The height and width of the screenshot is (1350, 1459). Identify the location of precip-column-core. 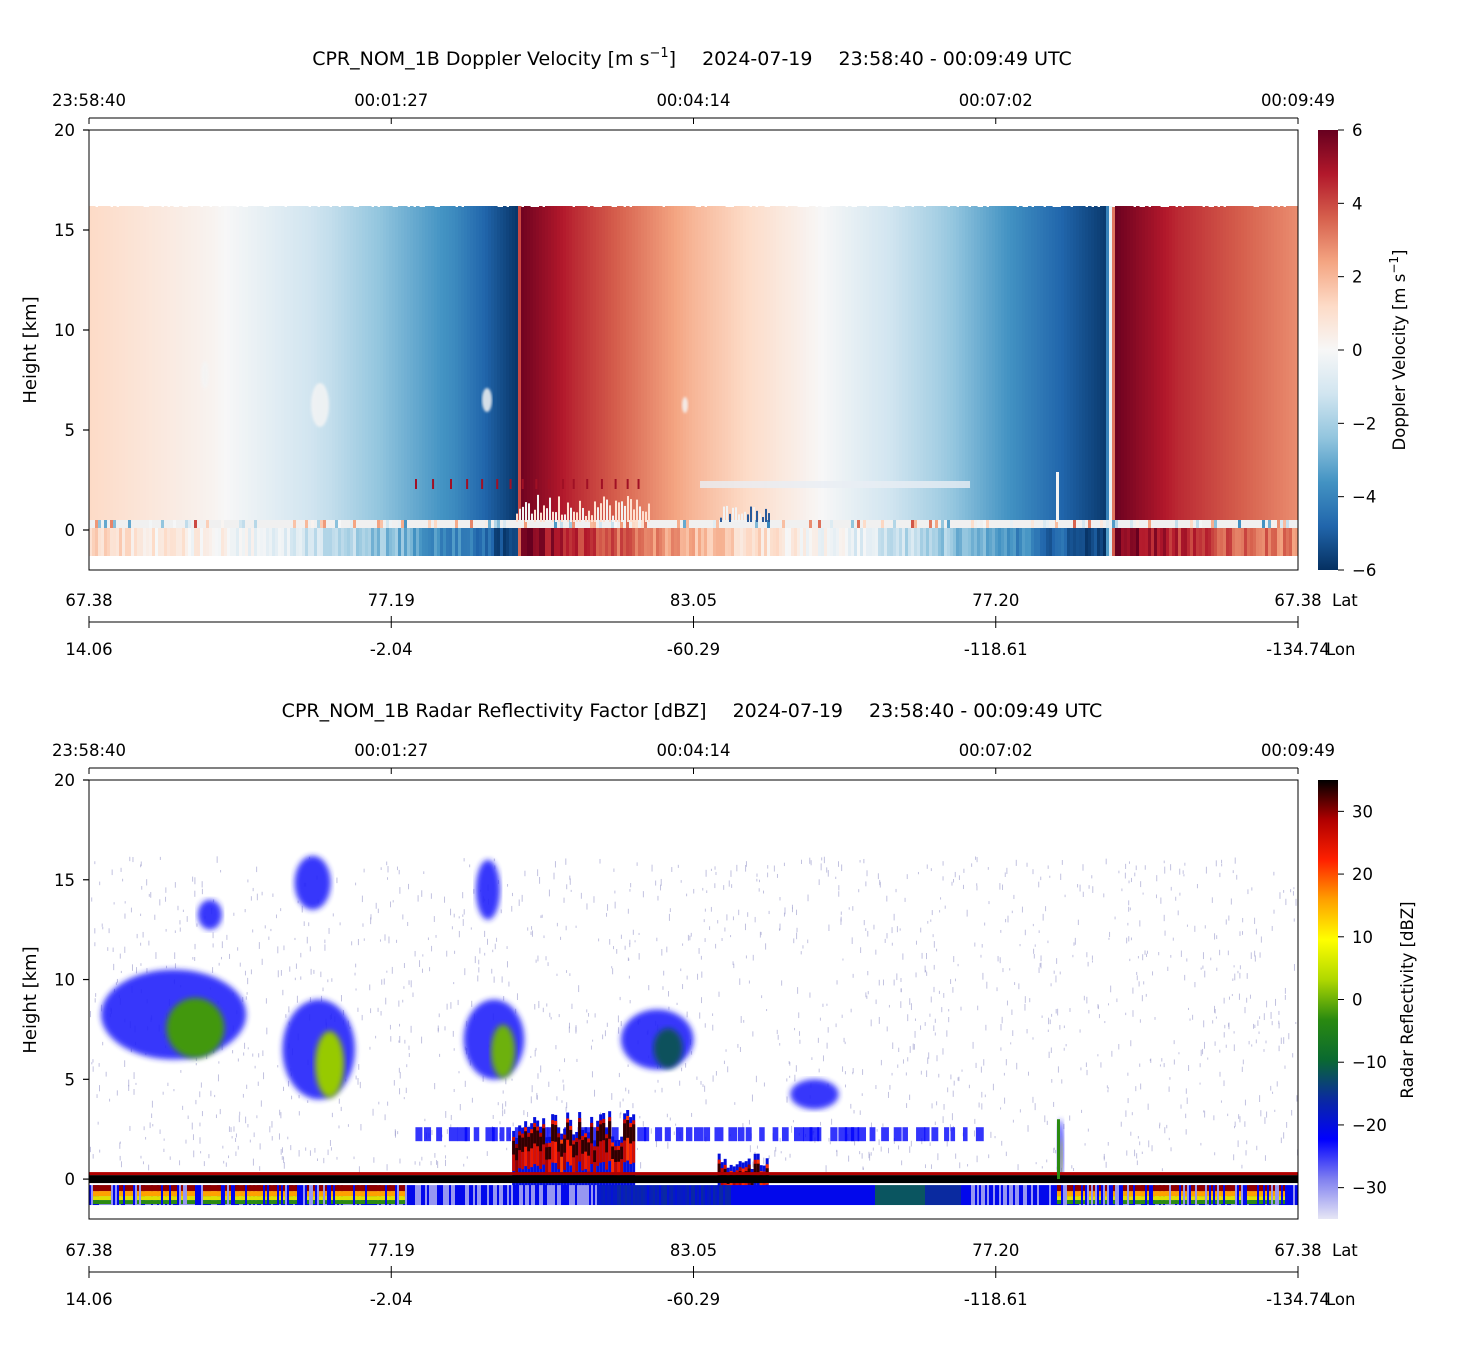
(568, 1140).